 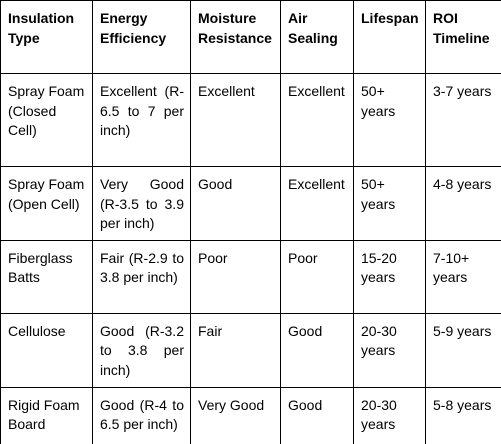 What do you see at coordinates (389, 37) in the screenshot?
I see `header-cell: Lifespan` at bounding box center [389, 37].